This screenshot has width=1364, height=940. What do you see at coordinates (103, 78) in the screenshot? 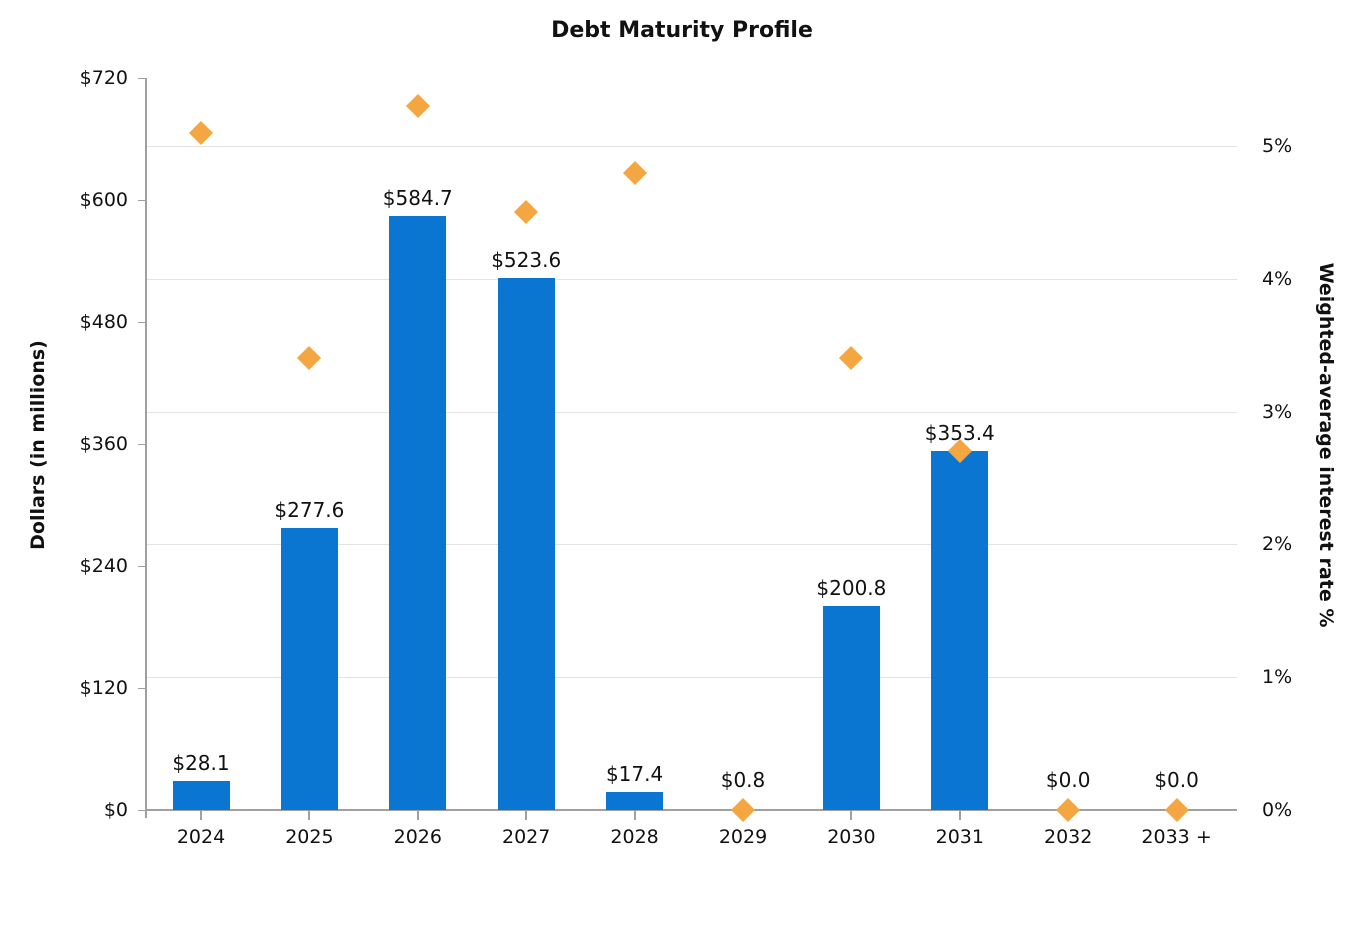
I see `left-axis-tick-label: $720` at bounding box center [103, 78].